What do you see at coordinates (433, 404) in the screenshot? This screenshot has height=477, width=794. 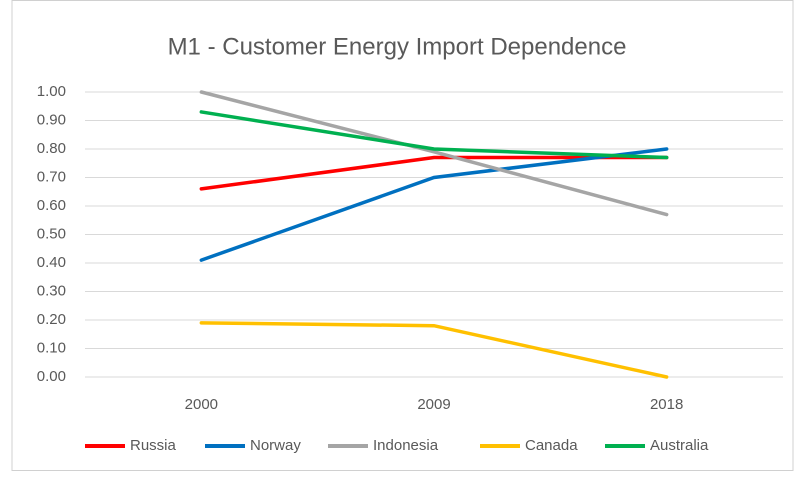 I see `x-tick-label: 2009` at bounding box center [433, 404].